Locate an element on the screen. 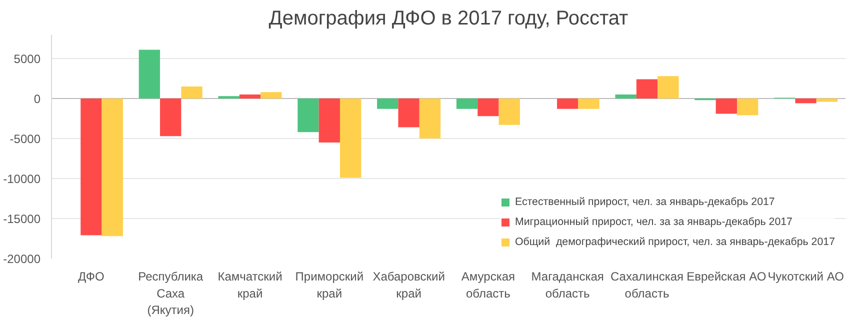  legend-label: Миграционный прирост, чел. за за январь-декабрь 2017 is located at coordinates (653, 222).